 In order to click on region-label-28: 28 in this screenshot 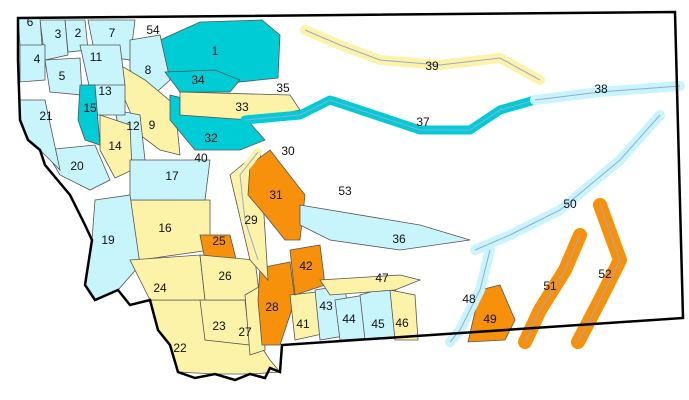, I will do `click(272, 307)`.